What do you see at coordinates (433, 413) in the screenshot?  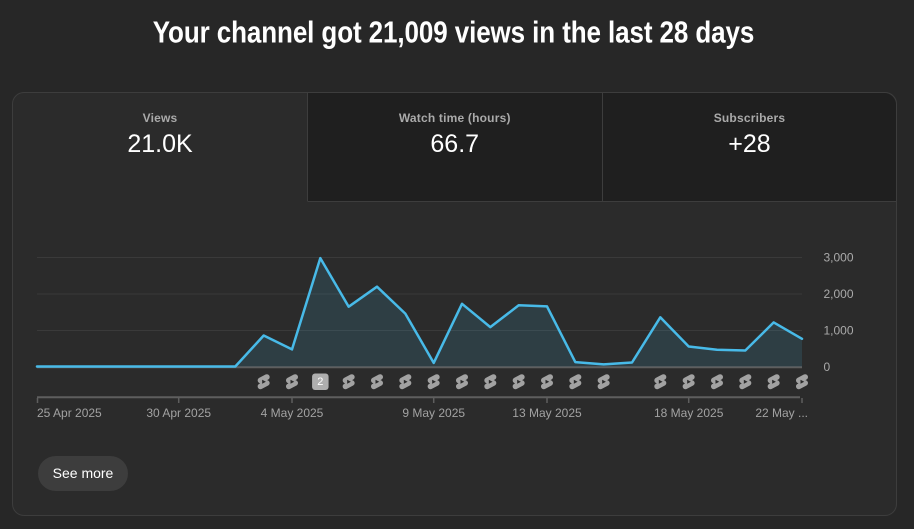 I see `svg-text: 9 May 2025` at bounding box center [433, 413].